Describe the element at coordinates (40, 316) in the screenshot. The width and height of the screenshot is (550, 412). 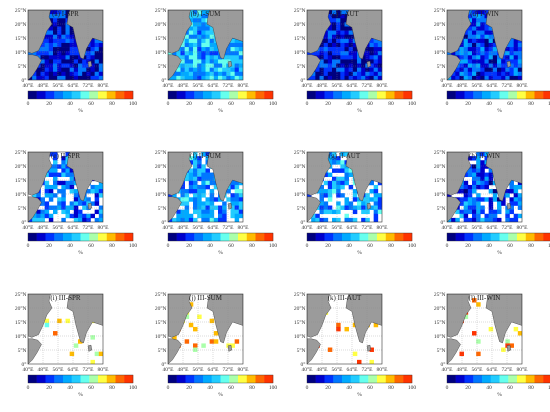
I see `landmass` at that location.